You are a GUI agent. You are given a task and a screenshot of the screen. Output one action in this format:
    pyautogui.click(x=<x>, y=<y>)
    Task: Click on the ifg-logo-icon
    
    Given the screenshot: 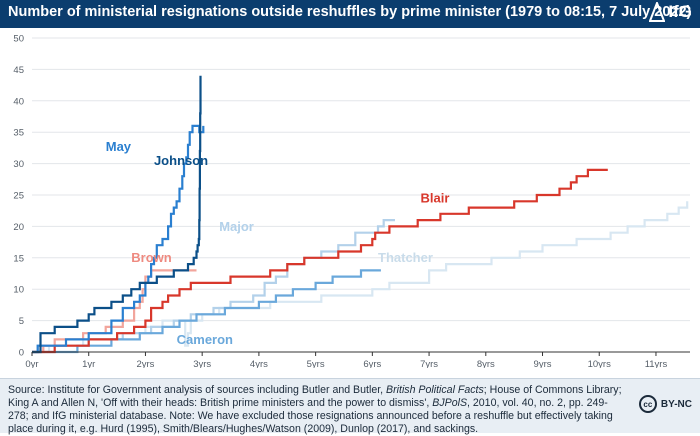 What is the action you would take?
    pyautogui.click(x=657, y=12)
    